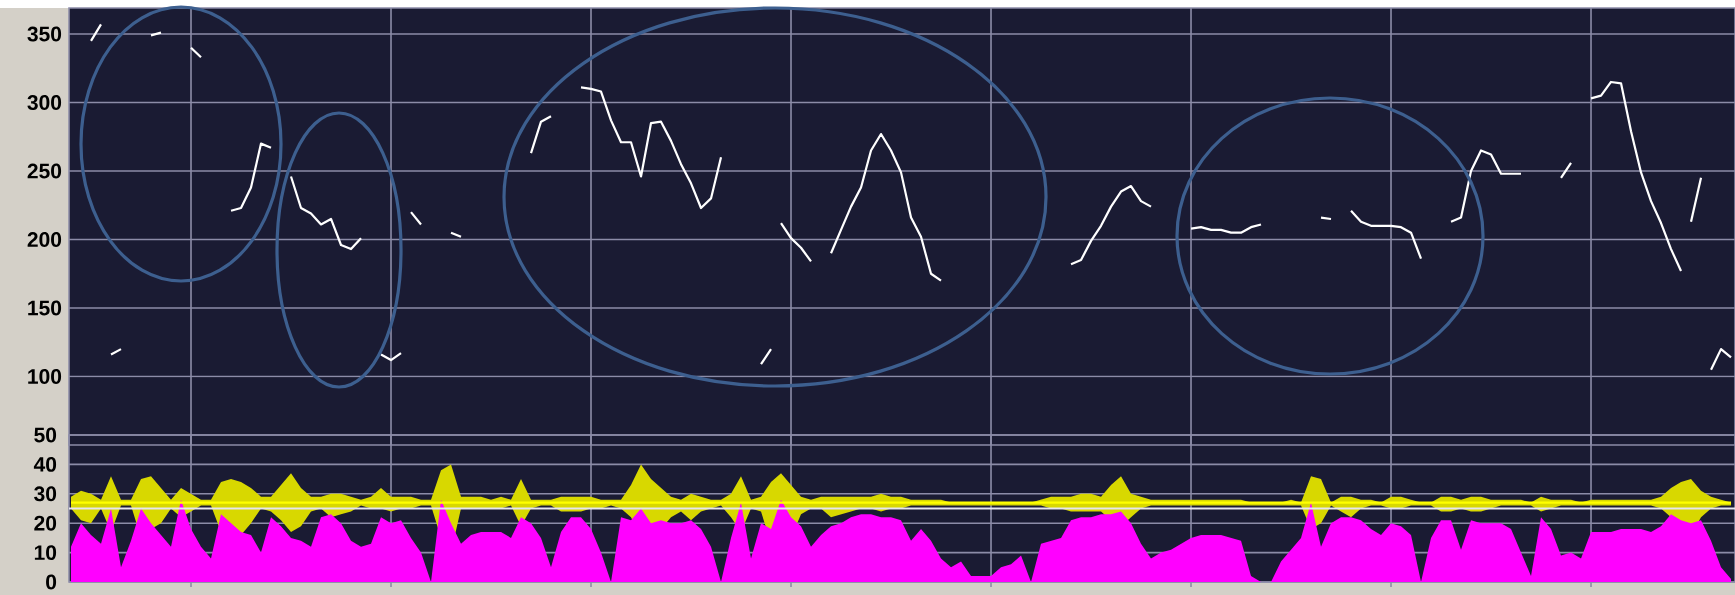 Image resolution: width=1735 pixels, height=595 pixels. Describe the element at coordinates (45, 523) in the screenshot. I see `y-tick-label: 20` at that location.